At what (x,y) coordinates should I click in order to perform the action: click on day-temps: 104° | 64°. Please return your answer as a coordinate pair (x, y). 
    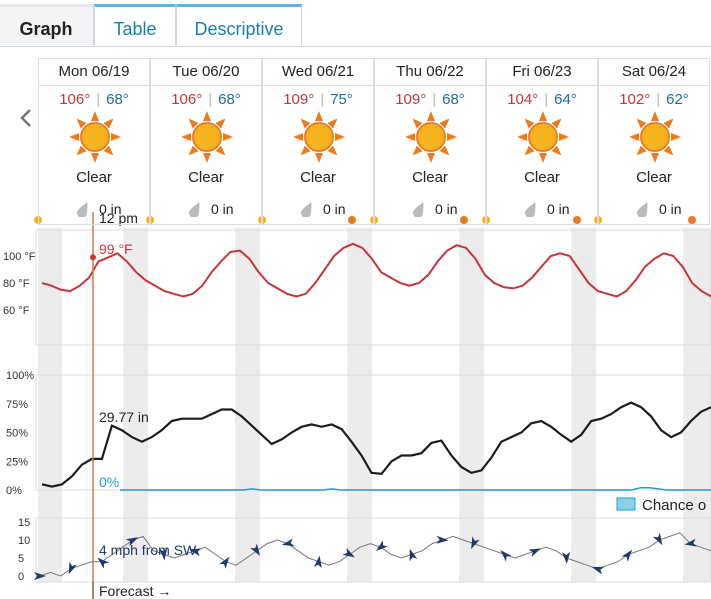
    Looking at the image, I should click on (542, 99).